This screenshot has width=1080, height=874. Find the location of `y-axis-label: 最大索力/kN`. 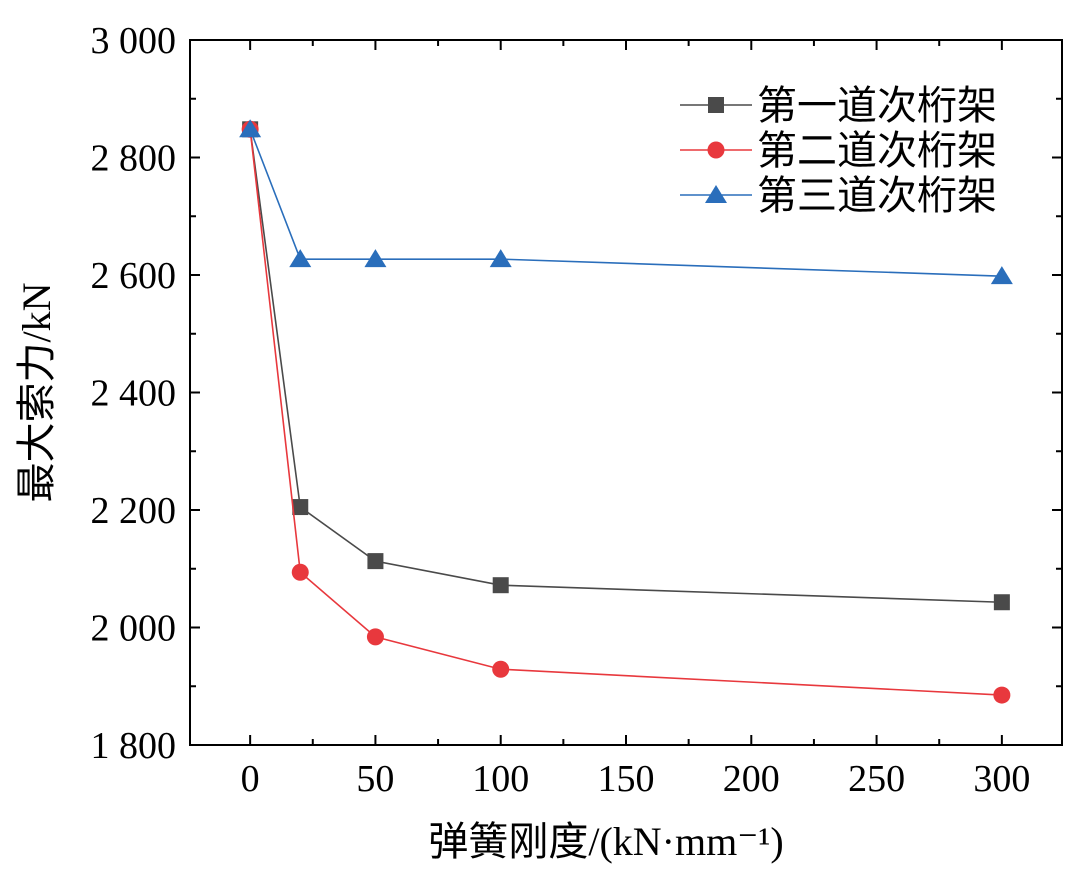

y-axis-label: 最大索力/kN is located at coordinates (36, 393).